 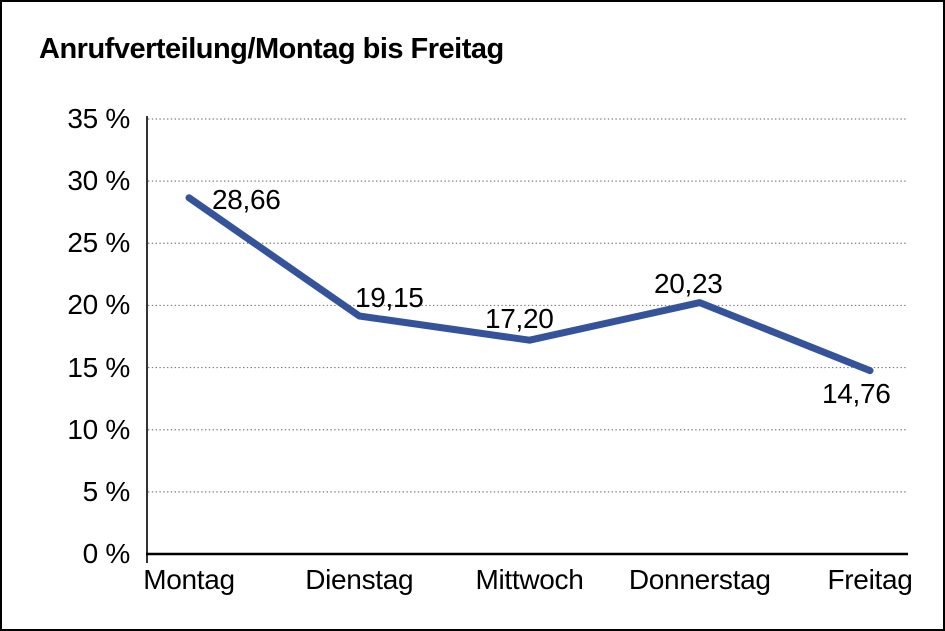 I want to click on y-tick-label: 25 %, so click(x=98, y=243).